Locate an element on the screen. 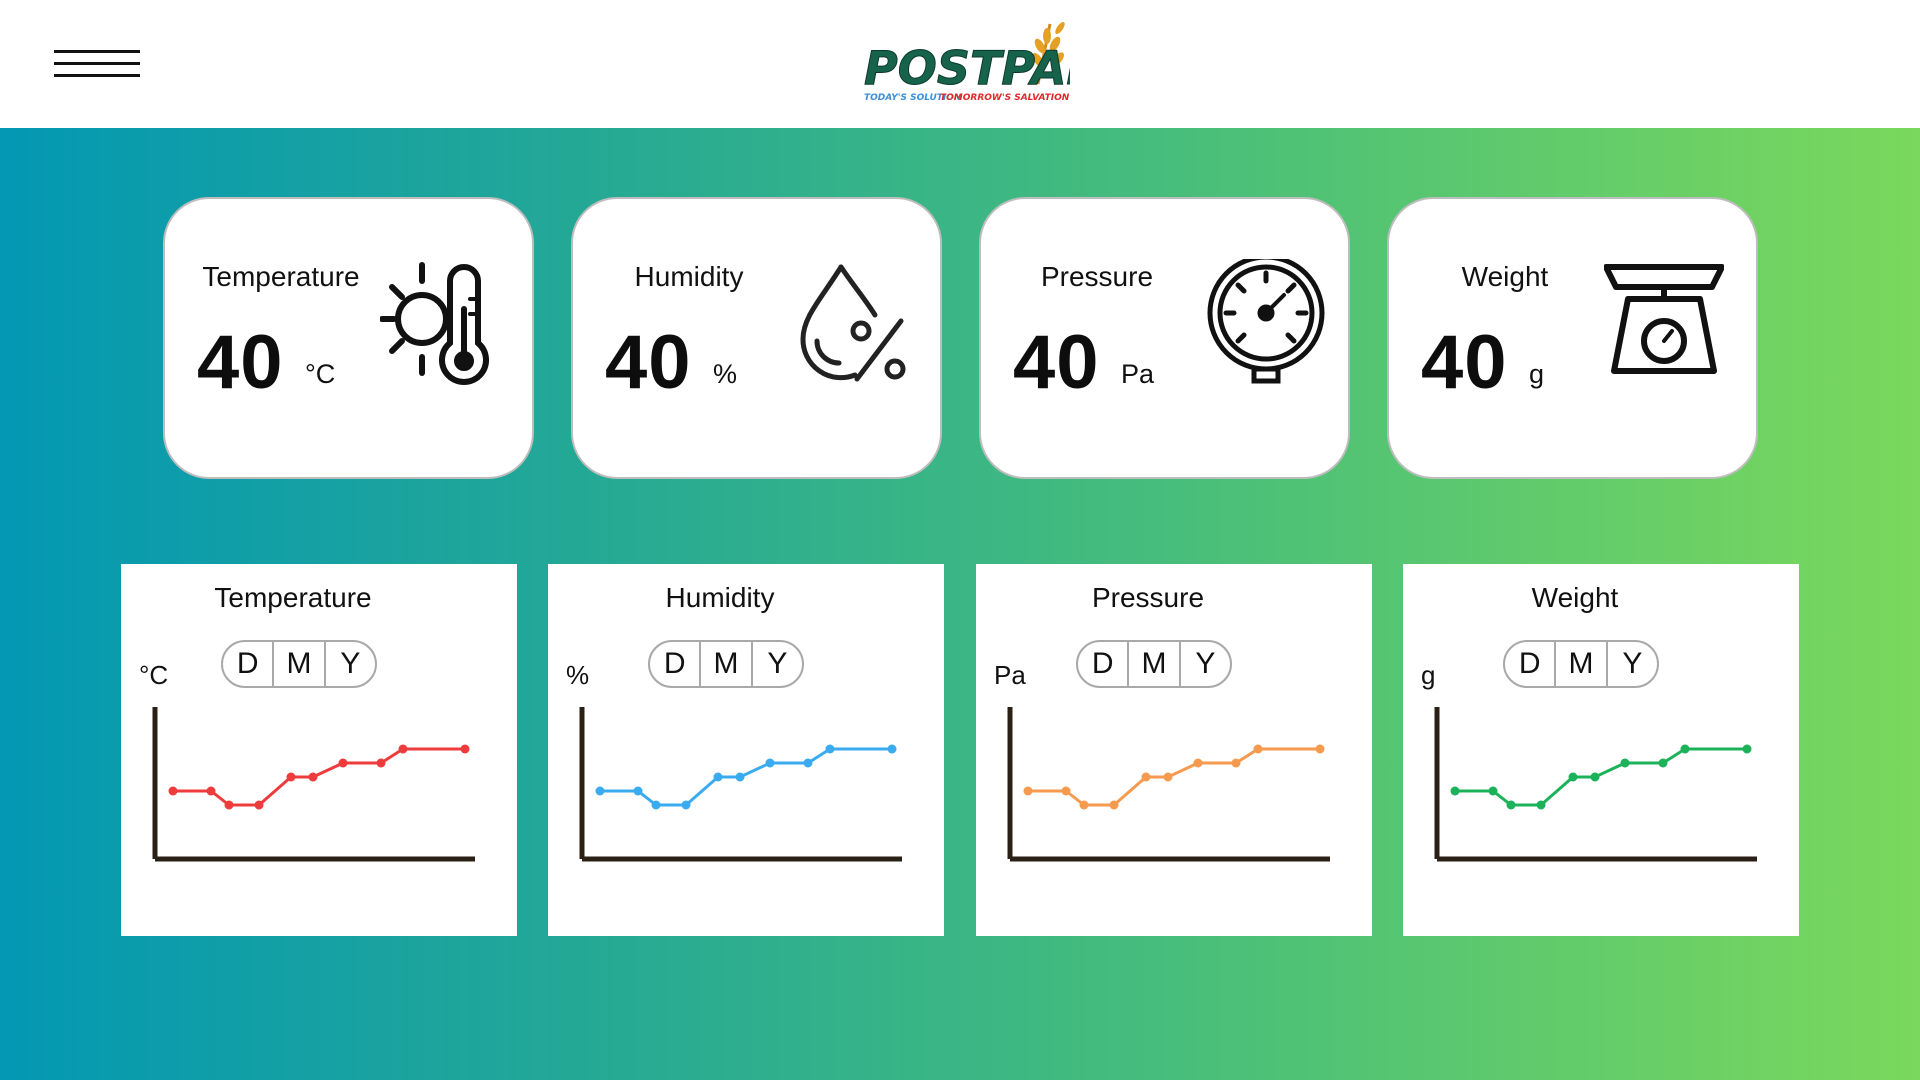 Image resolution: width=1920 pixels, height=1080 pixels. stat-title: Humidity is located at coordinates (689, 276).